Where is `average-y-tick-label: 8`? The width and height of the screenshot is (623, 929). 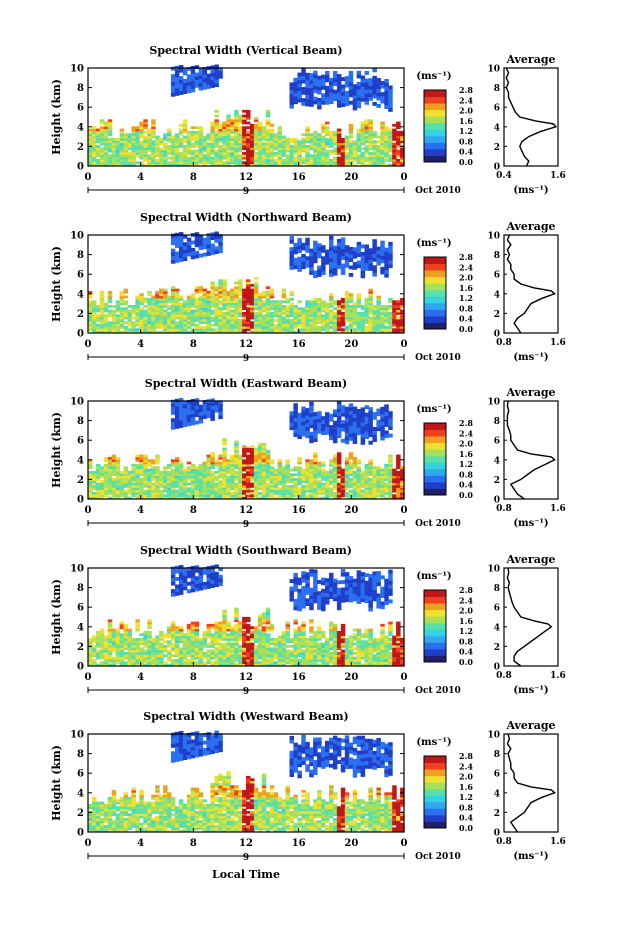
average-y-tick-label: 8 is located at coordinates (497, 422).